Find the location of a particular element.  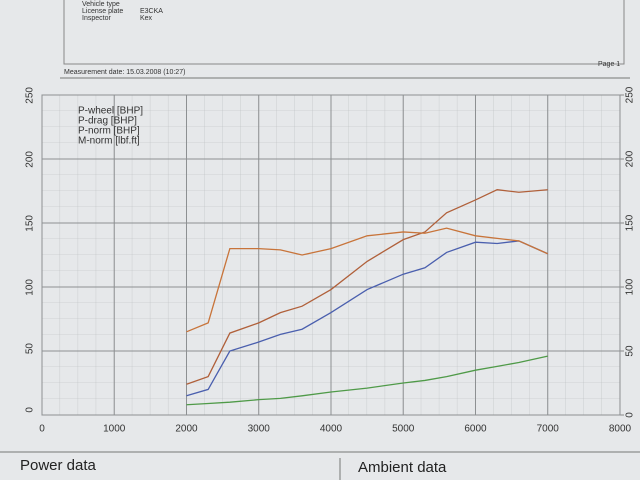

field-label: License plate is located at coordinates (102, 11).